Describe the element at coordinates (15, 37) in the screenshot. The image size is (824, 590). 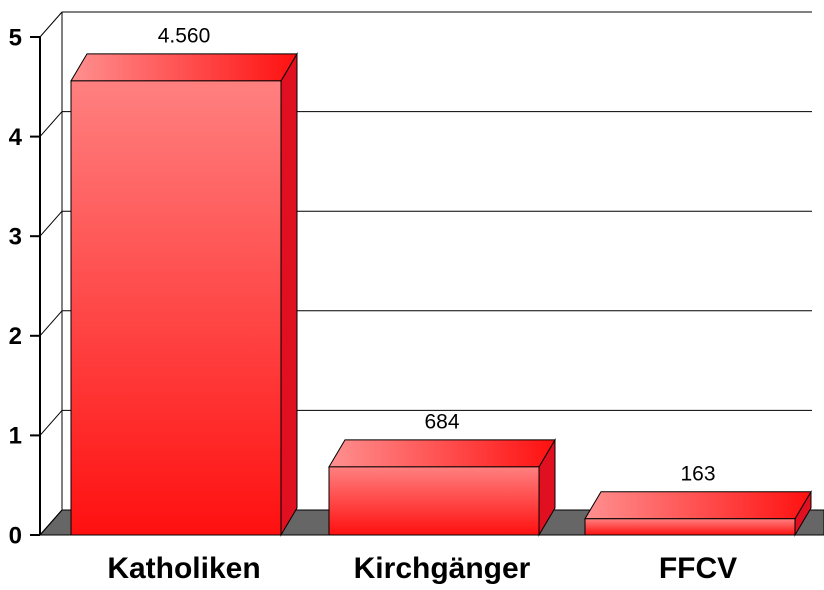
I see `y-tick-label: 5` at that location.